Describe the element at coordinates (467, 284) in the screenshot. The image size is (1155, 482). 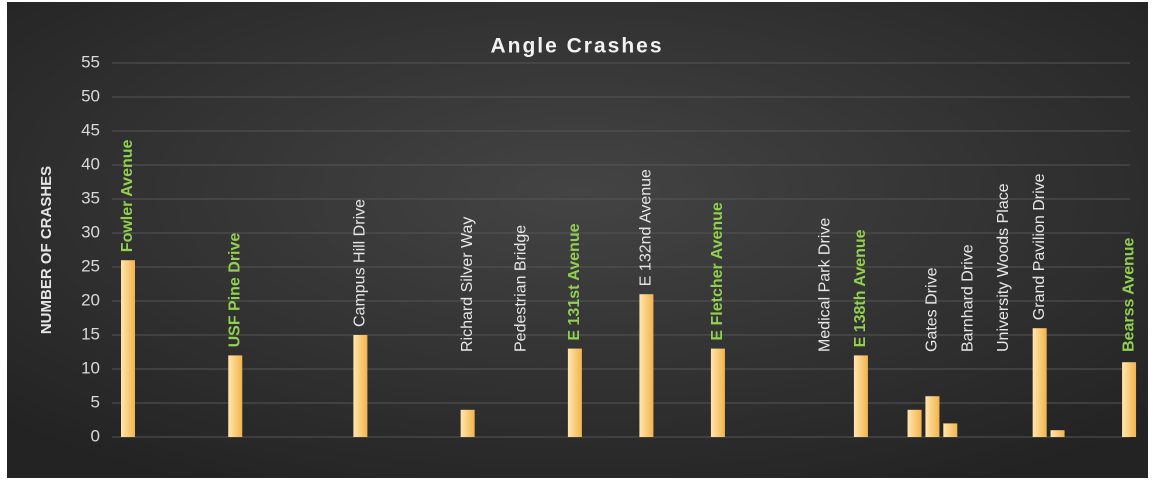
I see `bar-category-label: Richard Silver Way` at that location.